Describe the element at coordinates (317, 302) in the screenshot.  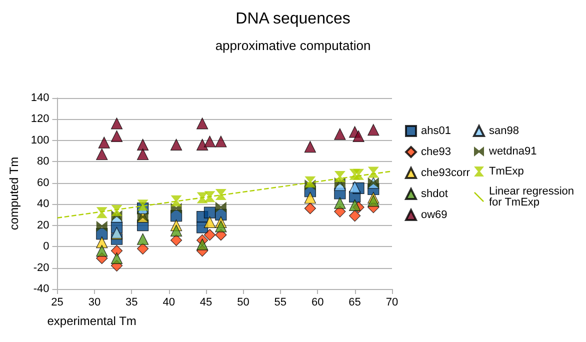
I see `x-tick-label: 60` at that location.